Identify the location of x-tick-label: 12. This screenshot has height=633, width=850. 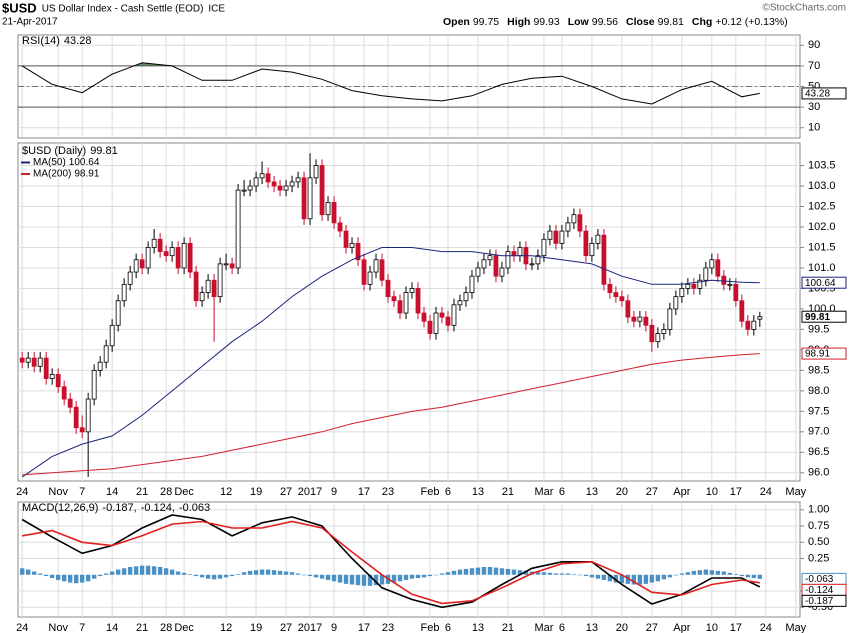
(226, 492).